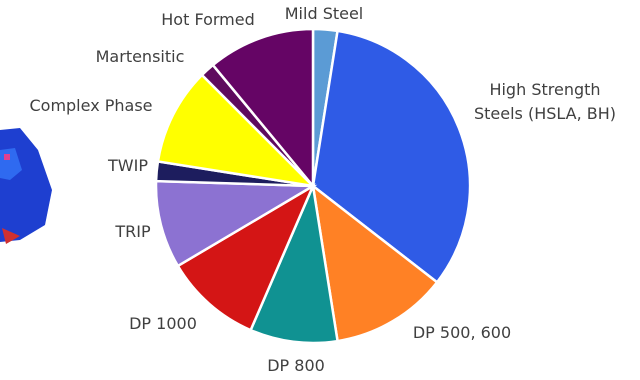 The image size is (640, 380). I want to click on slice-label: DP 500, 600, so click(462, 332).